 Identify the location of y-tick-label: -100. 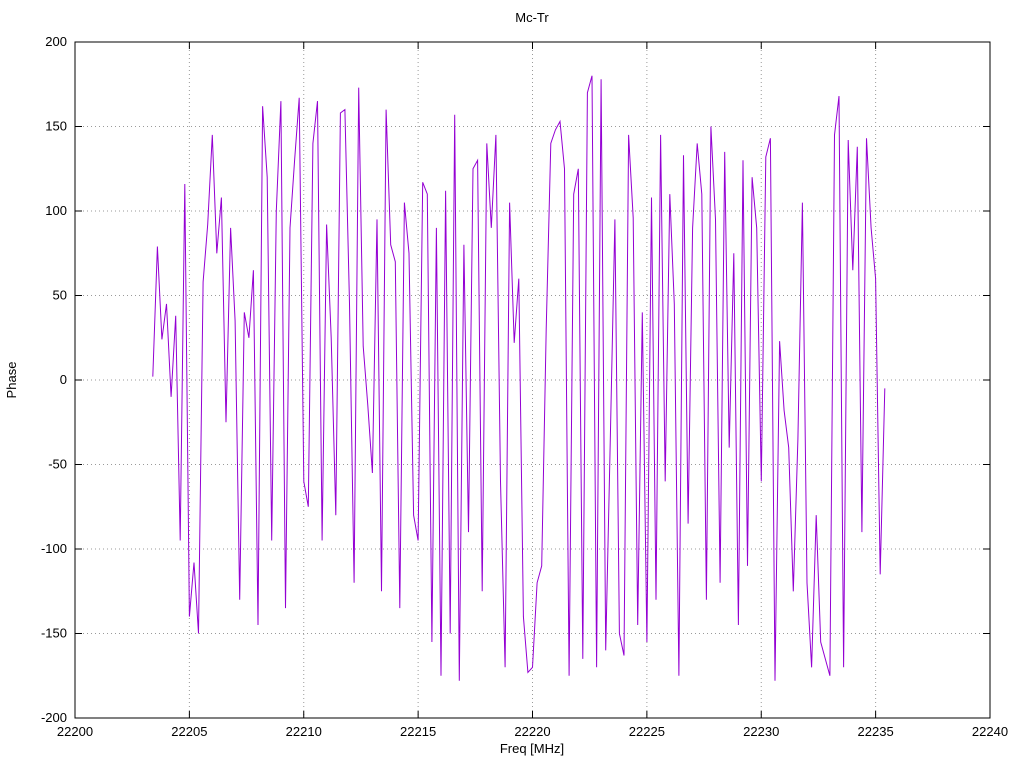
(54, 548).